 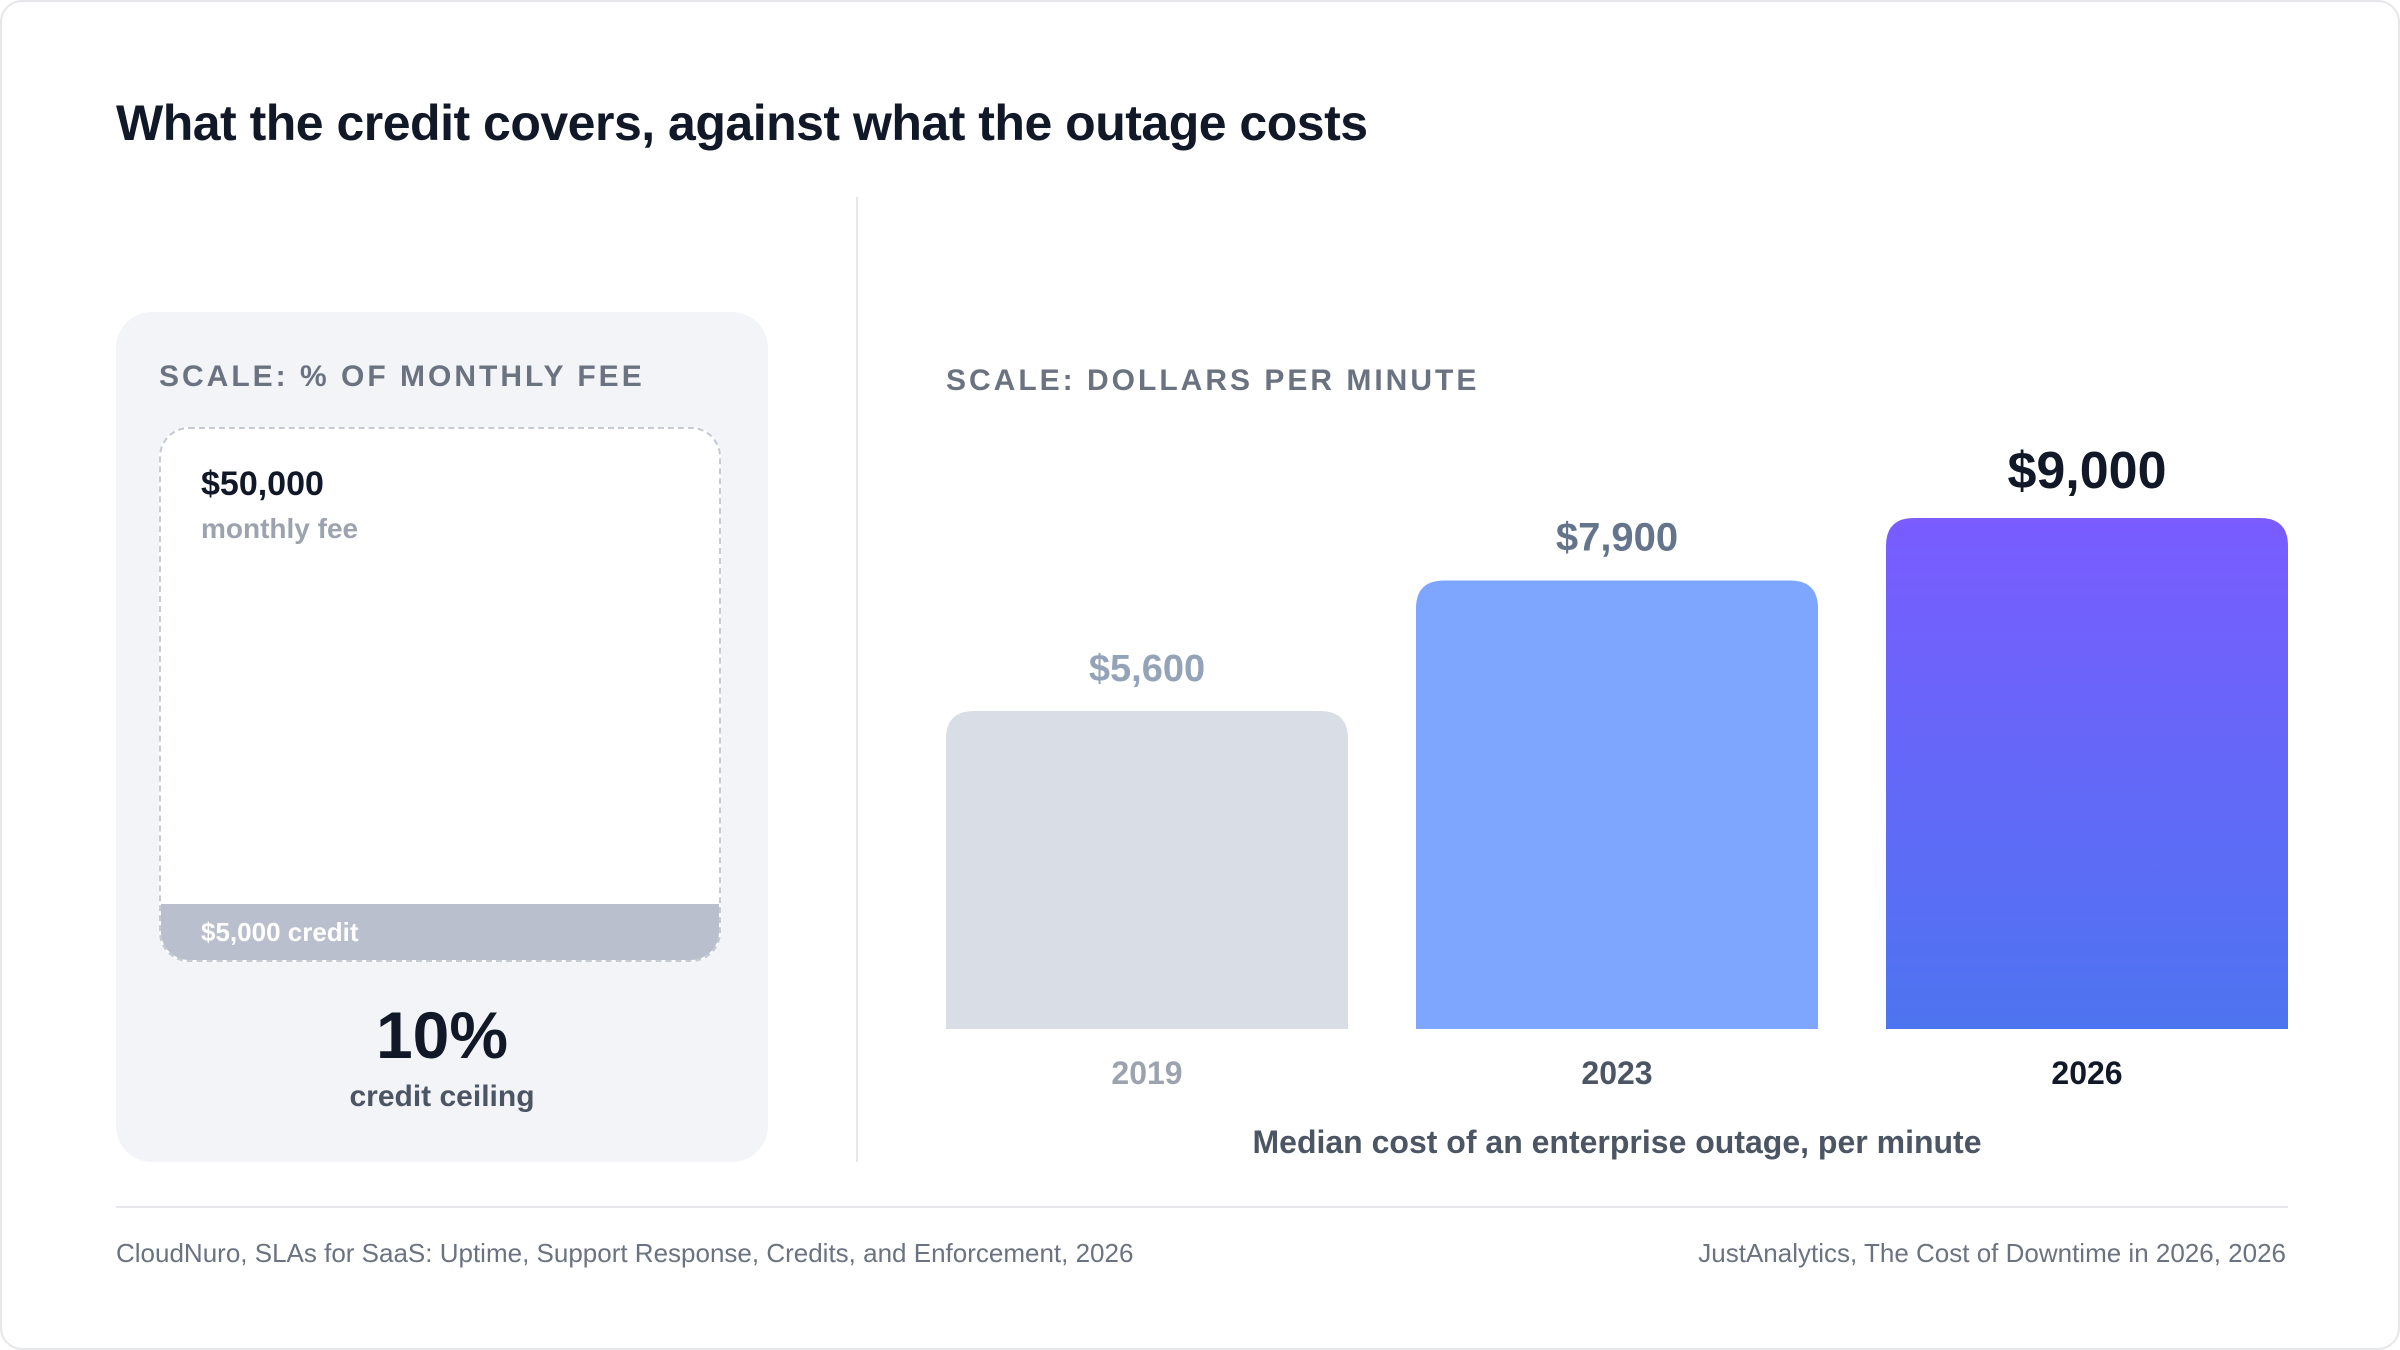 I want to click on credit-percent: 10%, so click(x=442, y=1035).